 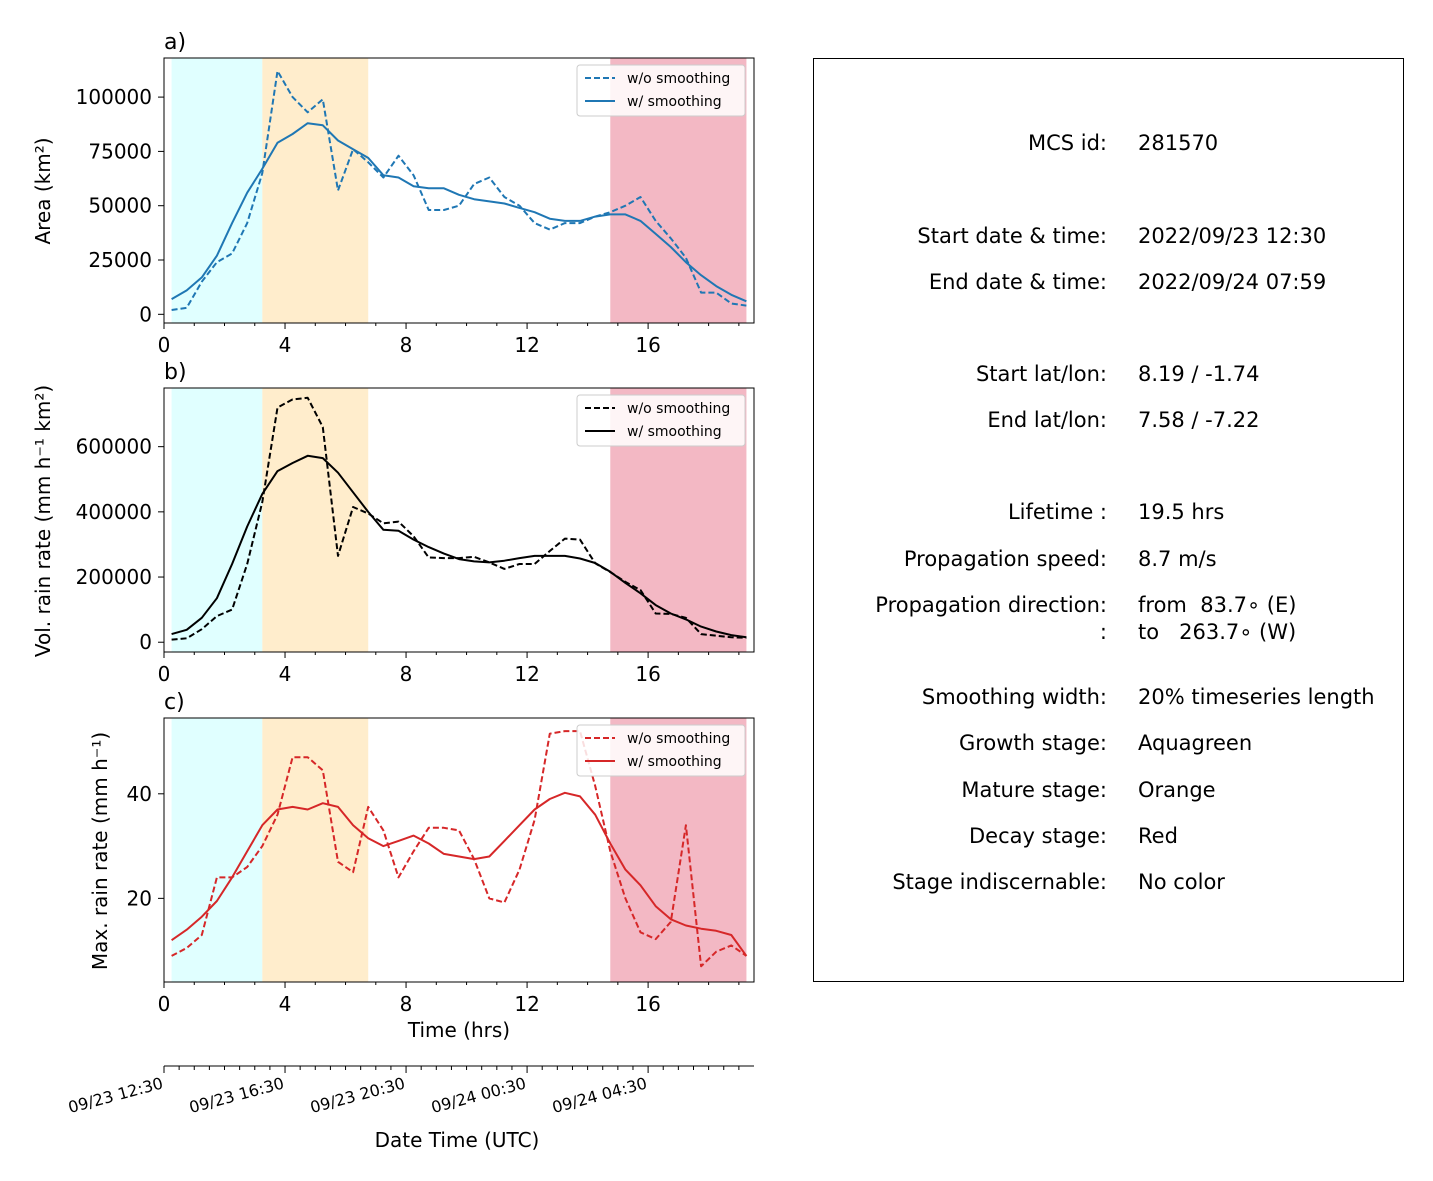 What do you see at coordinates (114, 447) in the screenshot?
I see `y-tick-label: 600000` at bounding box center [114, 447].